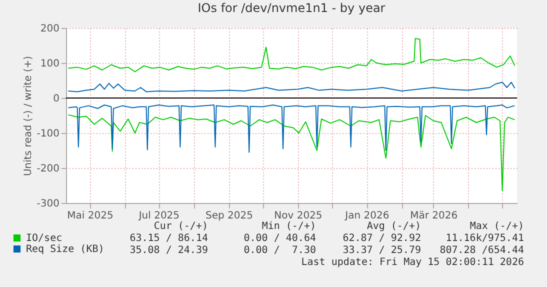 The image size is (547, 287). I want to click on text: Max (-/+), so click(497, 226).